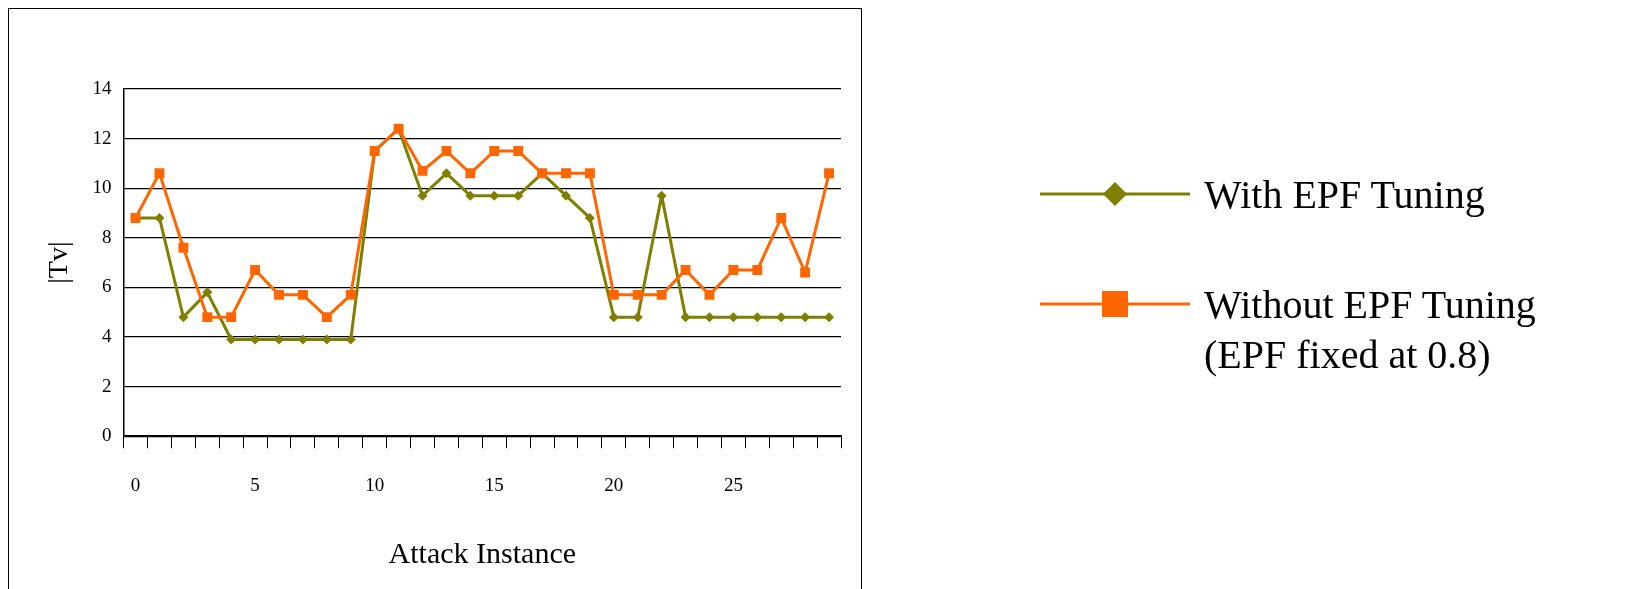  What do you see at coordinates (107, 236) in the screenshot?
I see `y-tick-label: 8` at bounding box center [107, 236].